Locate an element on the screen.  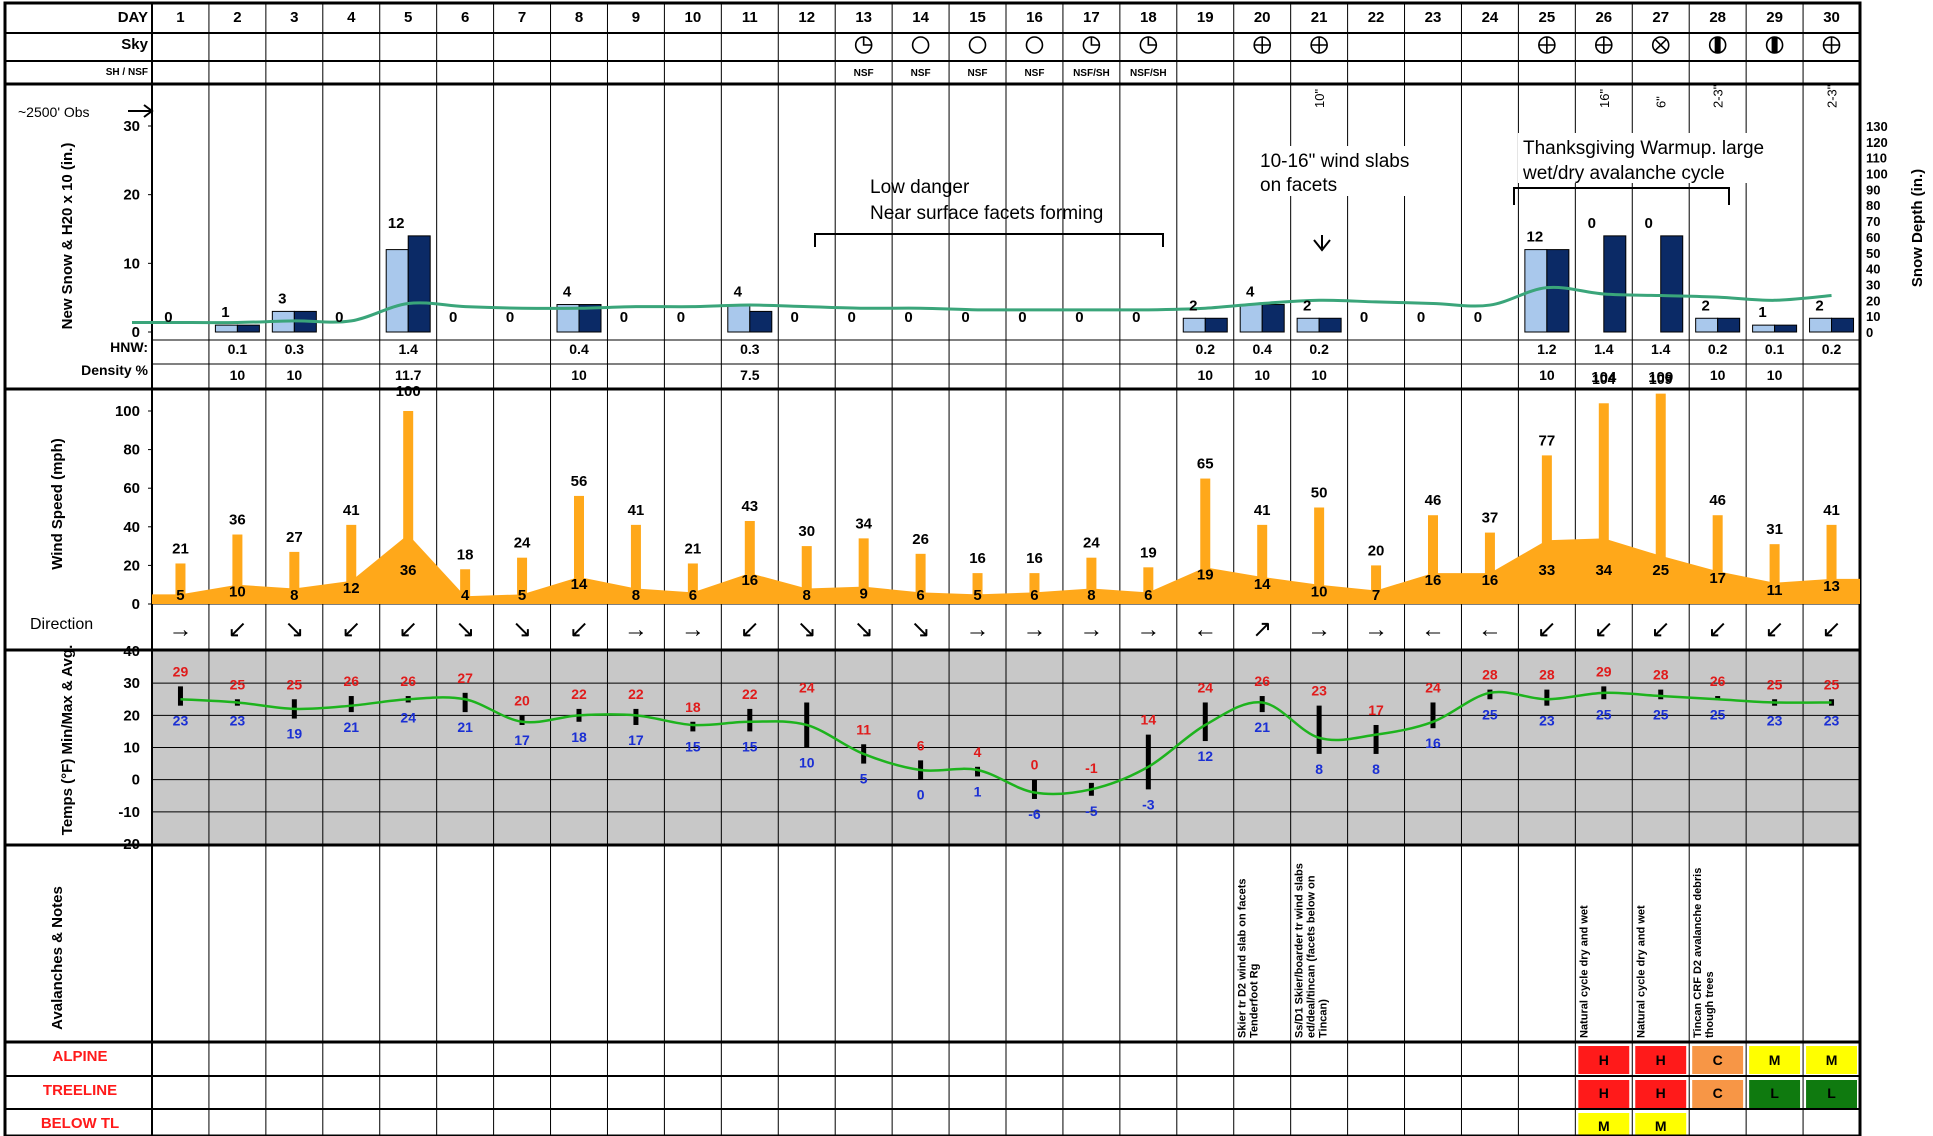
new-snow-label: 4 is located at coordinates (567, 292).